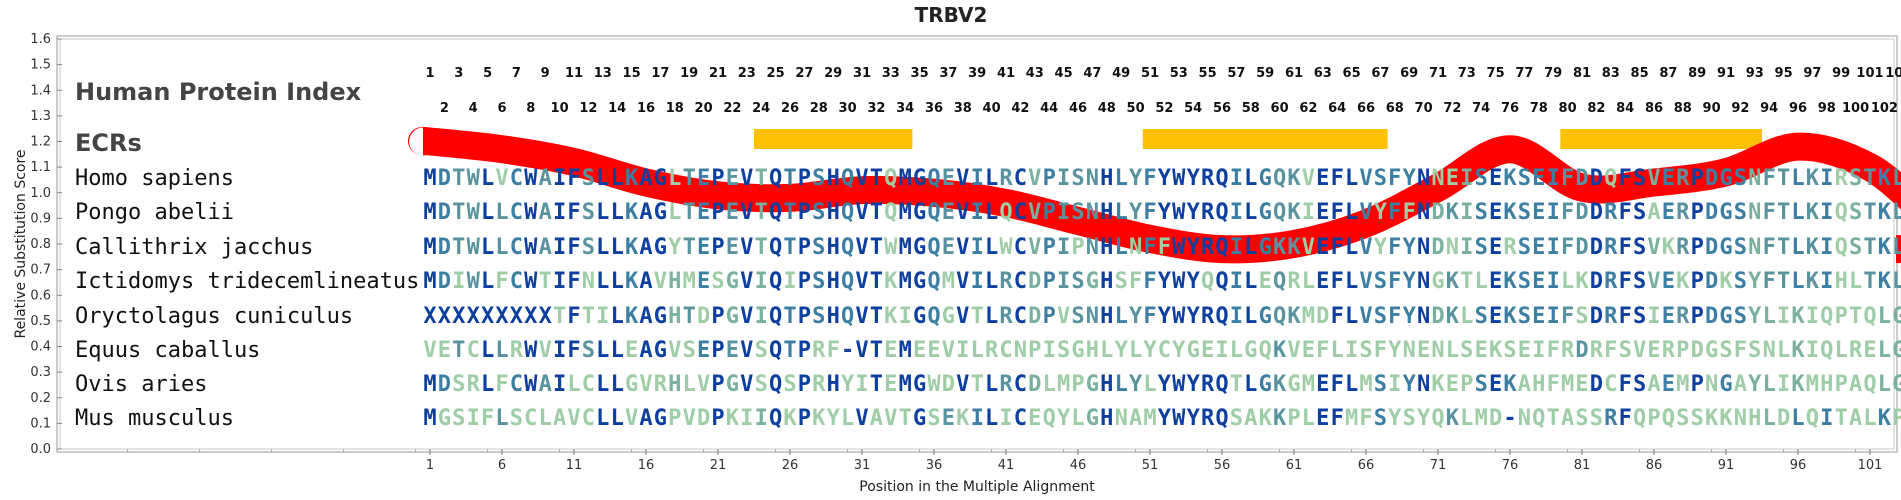 The image size is (1901, 500). Describe the element at coordinates (1106, 178) in the screenshot. I see `residue: H` at that location.